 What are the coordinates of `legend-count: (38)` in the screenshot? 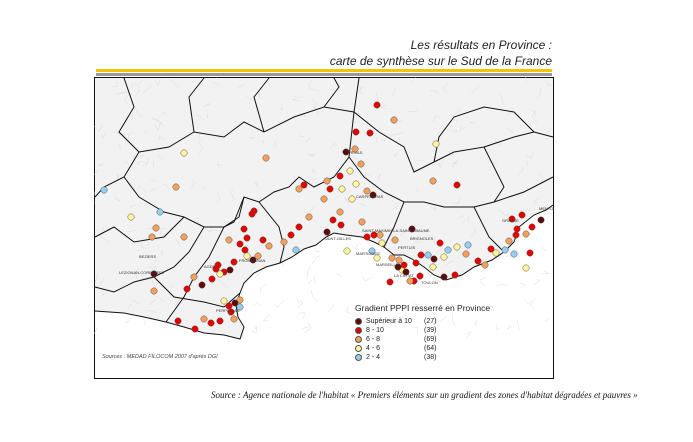 It's located at (430, 357).